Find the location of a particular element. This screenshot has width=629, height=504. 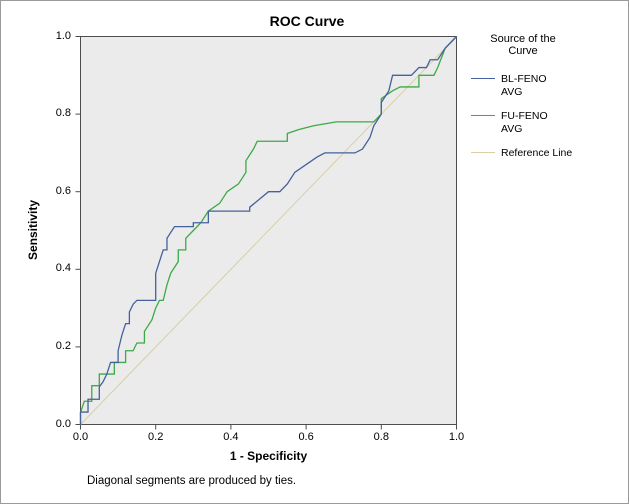

x-tick-label: 0.8 is located at coordinates (381, 437).